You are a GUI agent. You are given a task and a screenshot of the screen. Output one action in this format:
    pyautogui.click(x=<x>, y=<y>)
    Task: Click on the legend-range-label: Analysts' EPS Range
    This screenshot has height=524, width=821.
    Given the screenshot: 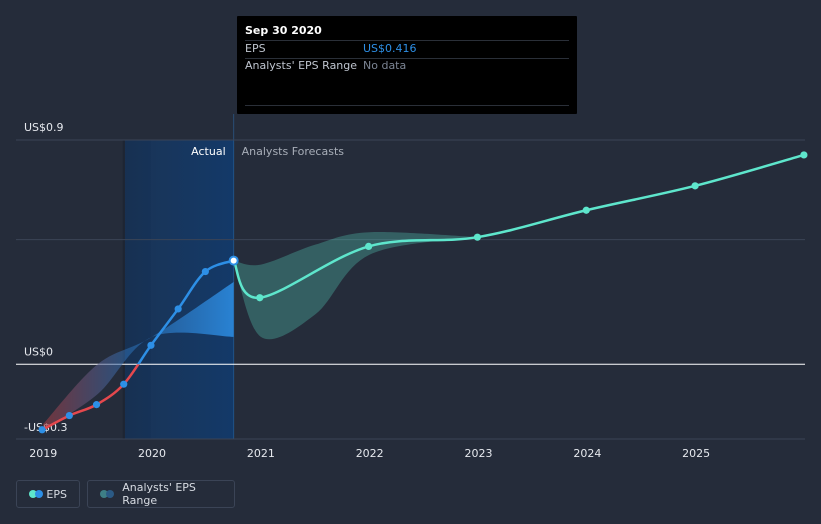 What is the action you would take?
    pyautogui.click(x=159, y=494)
    